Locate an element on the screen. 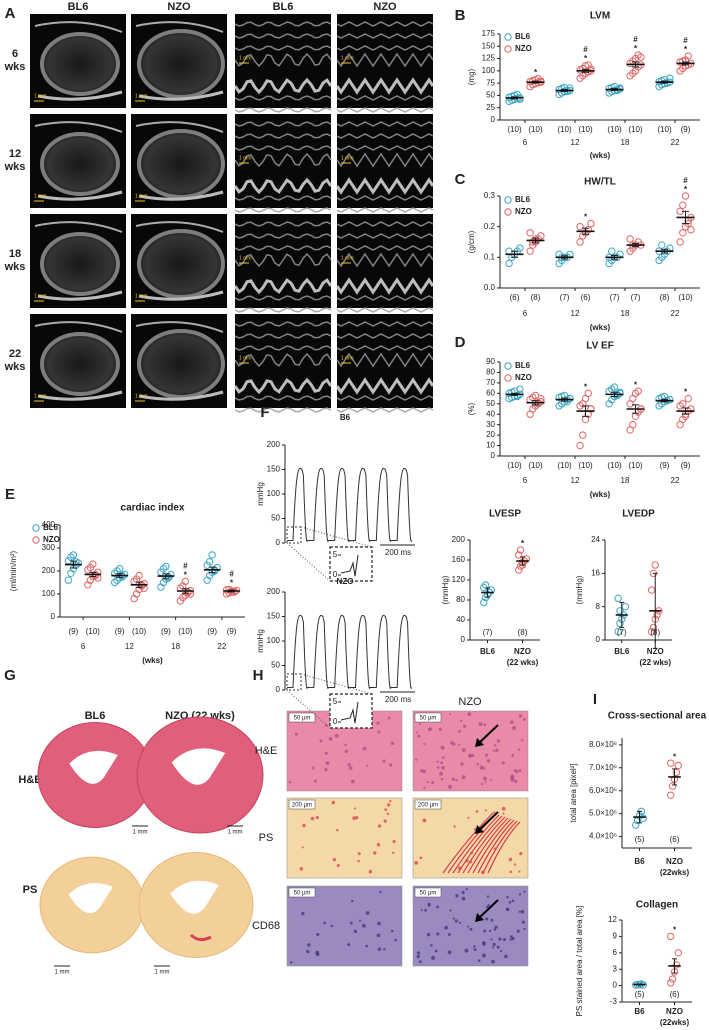 The image size is (709, 1030). n-label: (10) is located at coordinates (93, 631).